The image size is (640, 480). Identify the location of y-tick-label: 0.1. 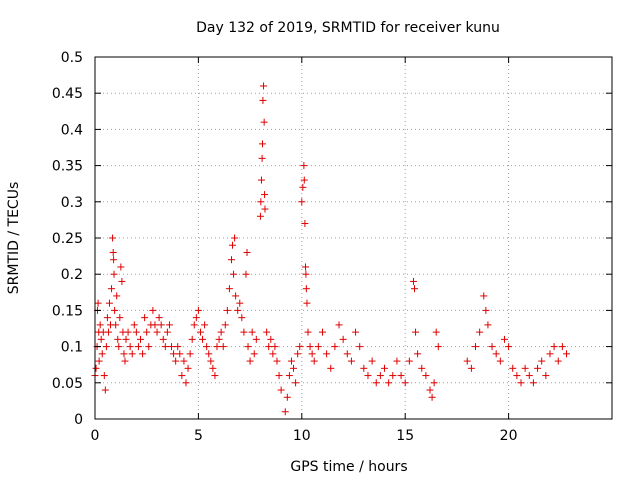
(72, 348).